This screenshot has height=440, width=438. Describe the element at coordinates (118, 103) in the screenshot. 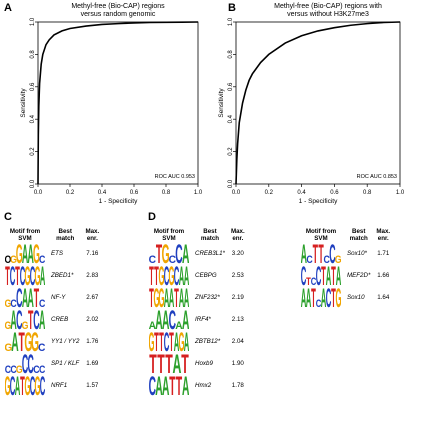

I see `roc-curve` at that location.